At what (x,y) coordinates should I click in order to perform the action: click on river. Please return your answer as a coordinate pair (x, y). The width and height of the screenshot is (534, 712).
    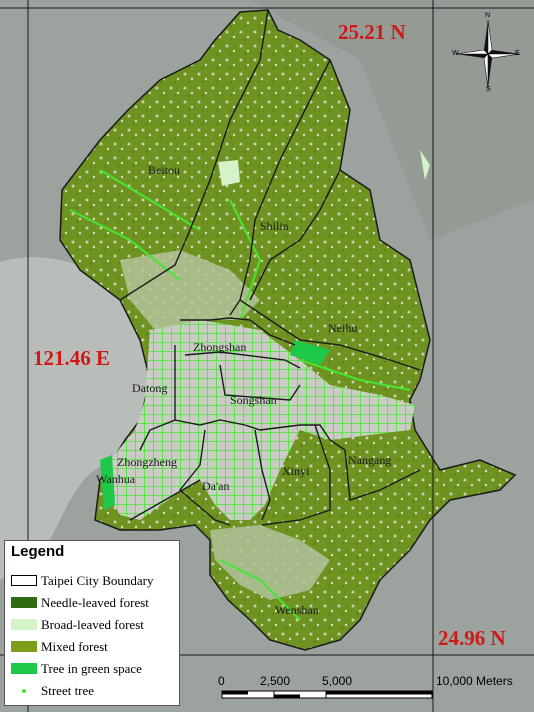
    Looking at the image, I should click on (80, 418).